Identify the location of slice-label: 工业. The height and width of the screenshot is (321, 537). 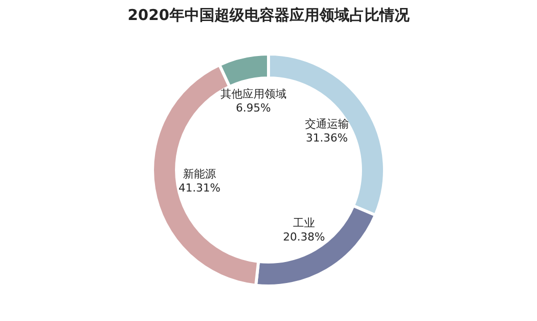
(303, 223).